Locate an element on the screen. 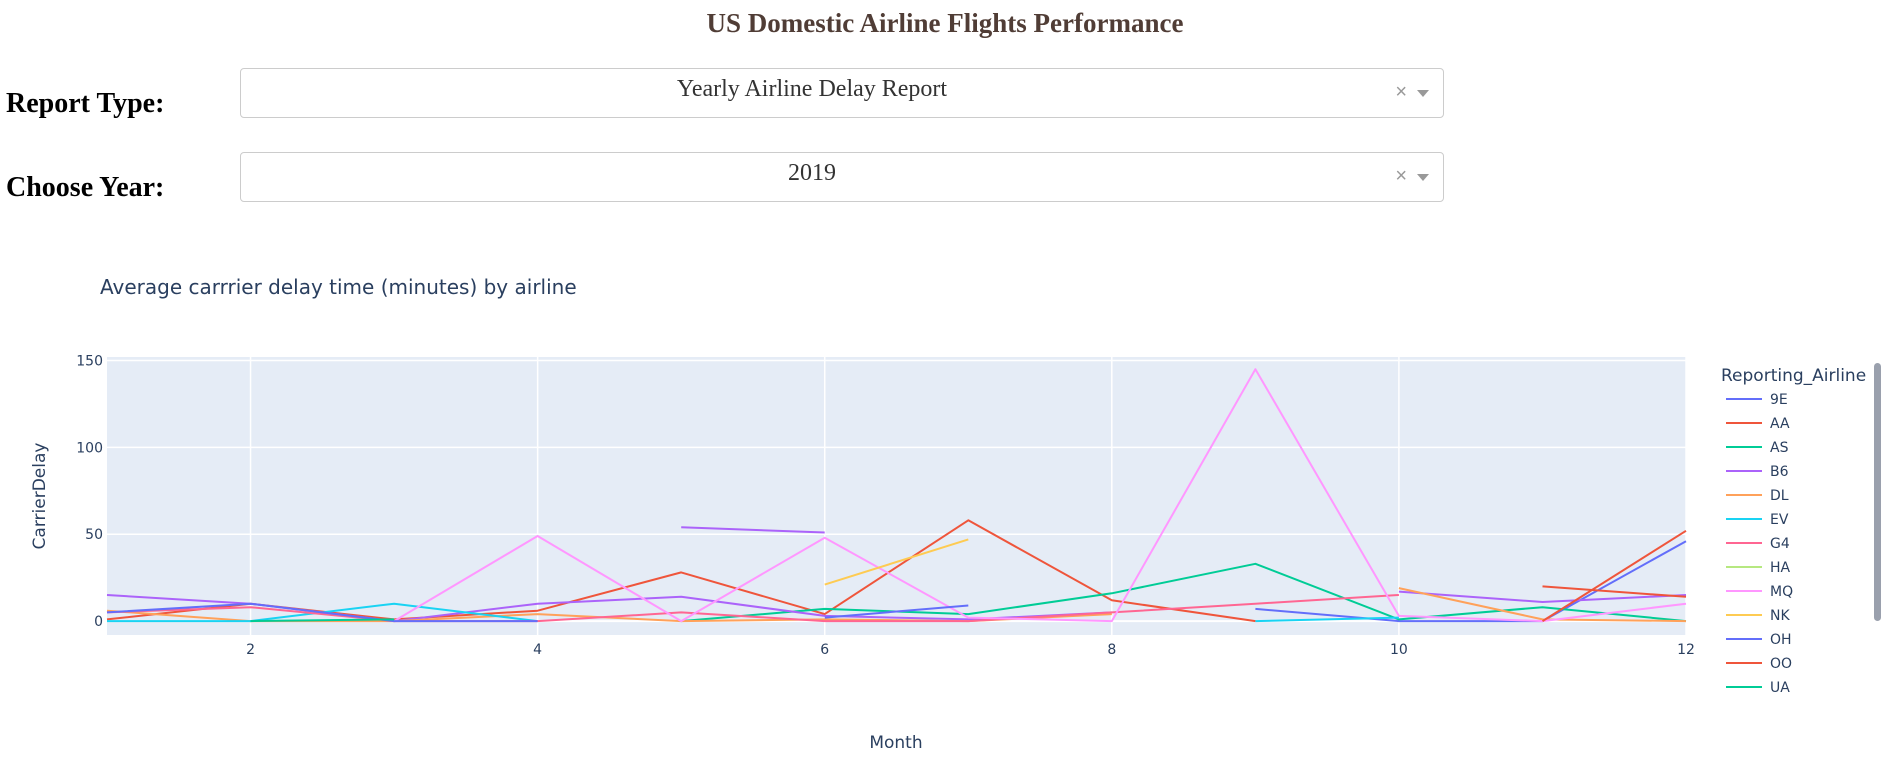  y-tick-label: 0 is located at coordinates (98, 622).